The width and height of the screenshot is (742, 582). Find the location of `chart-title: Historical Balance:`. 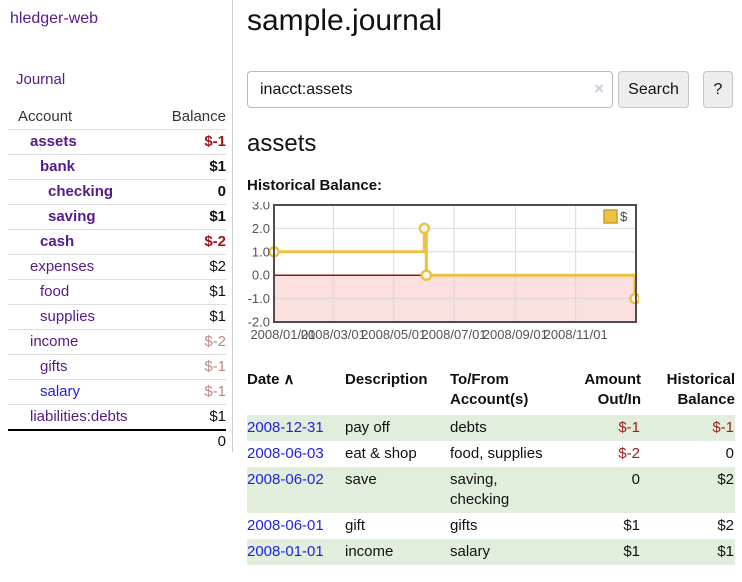

chart-title: Historical Balance: is located at coordinates (315, 185).